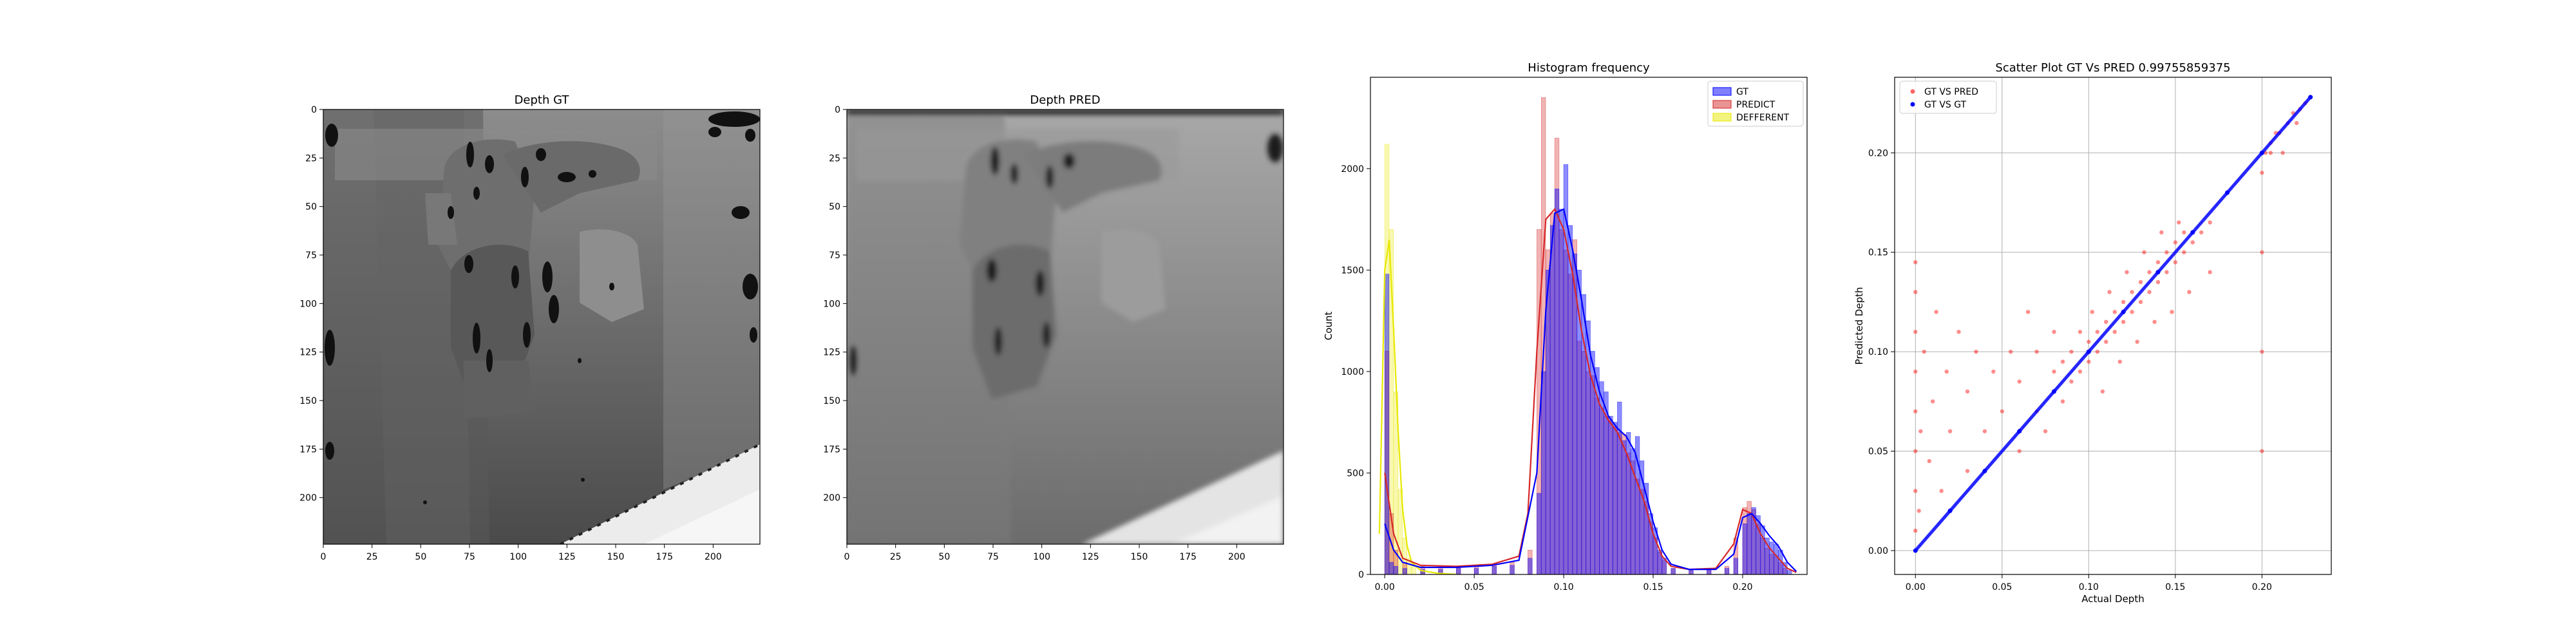 The height and width of the screenshot is (644, 2576). I want to click on scatter-ylabel: Predicted Depth, so click(1859, 326).